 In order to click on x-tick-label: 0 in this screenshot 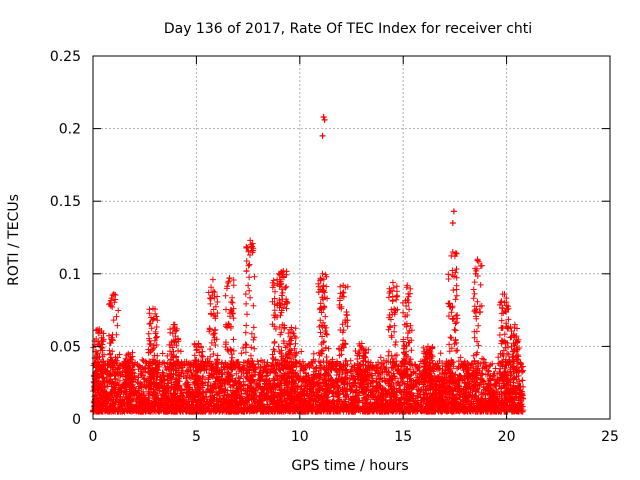, I will do `click(93, 437)`.